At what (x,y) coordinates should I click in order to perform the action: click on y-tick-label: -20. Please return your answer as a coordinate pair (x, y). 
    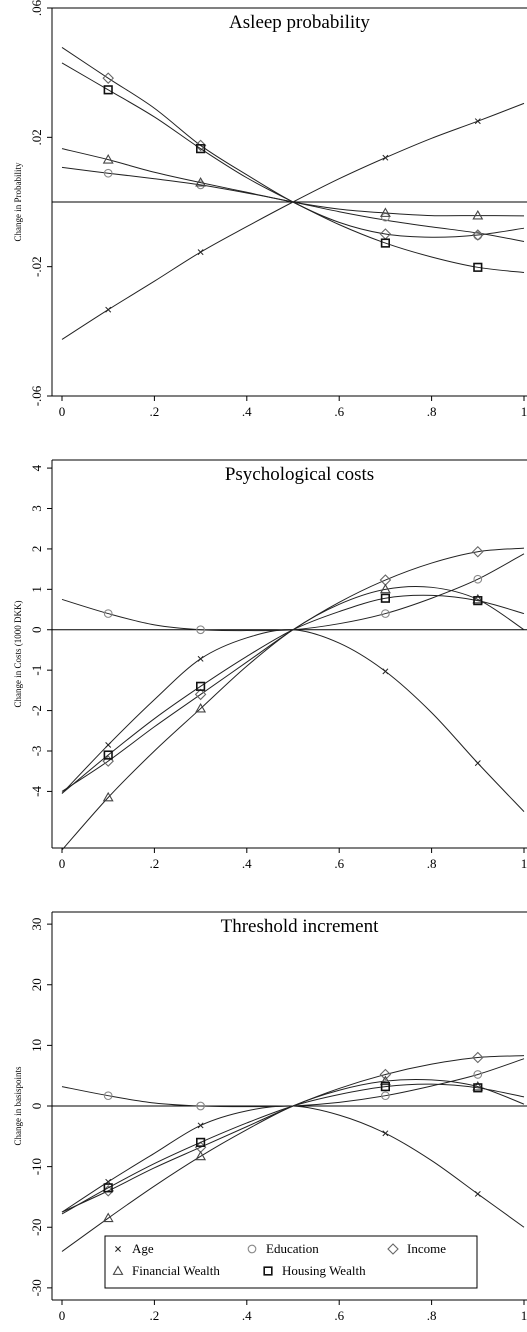
    Looking at the image, I should click on (36, 1227).